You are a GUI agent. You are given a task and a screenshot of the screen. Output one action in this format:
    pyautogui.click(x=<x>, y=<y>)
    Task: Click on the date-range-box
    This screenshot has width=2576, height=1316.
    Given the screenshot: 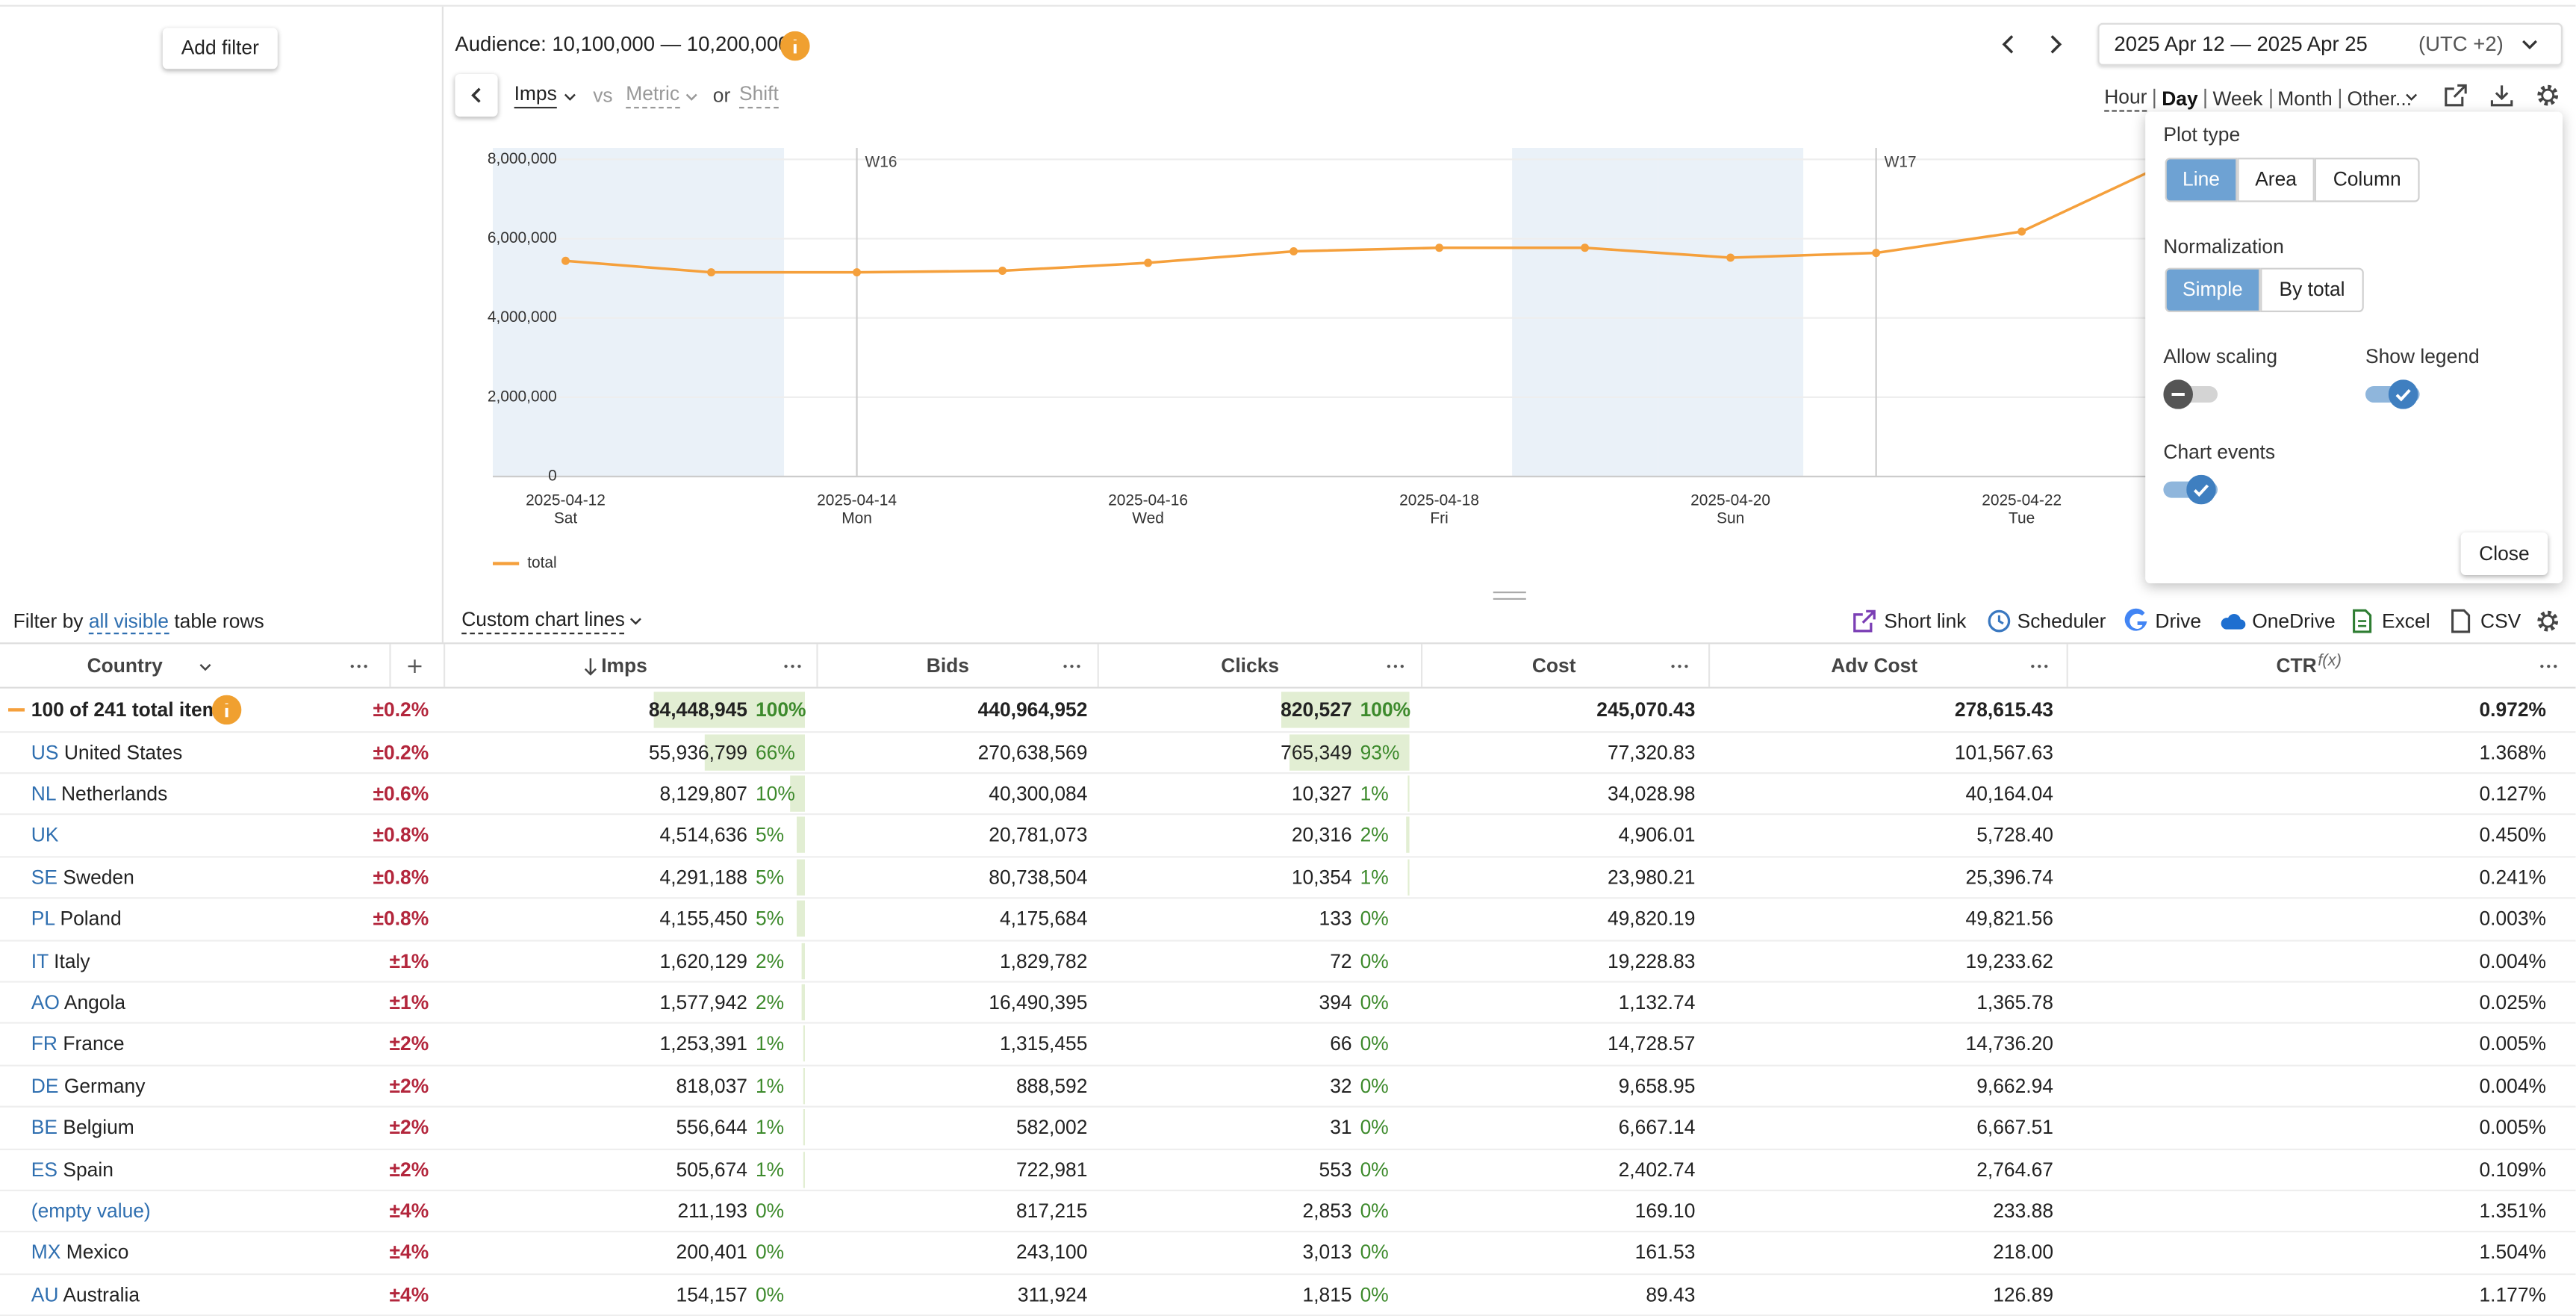 What is the action you would take?
    pyautogui.click(x=2330, y=44)
    